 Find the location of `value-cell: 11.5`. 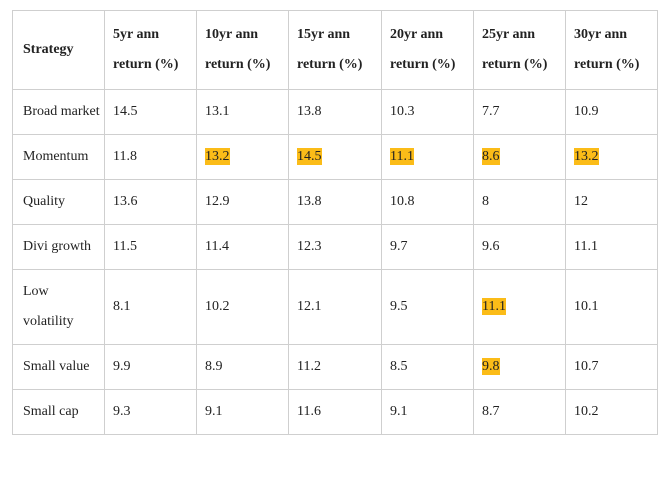

value-cell: 11.5 is located at coordinates (150, 247).